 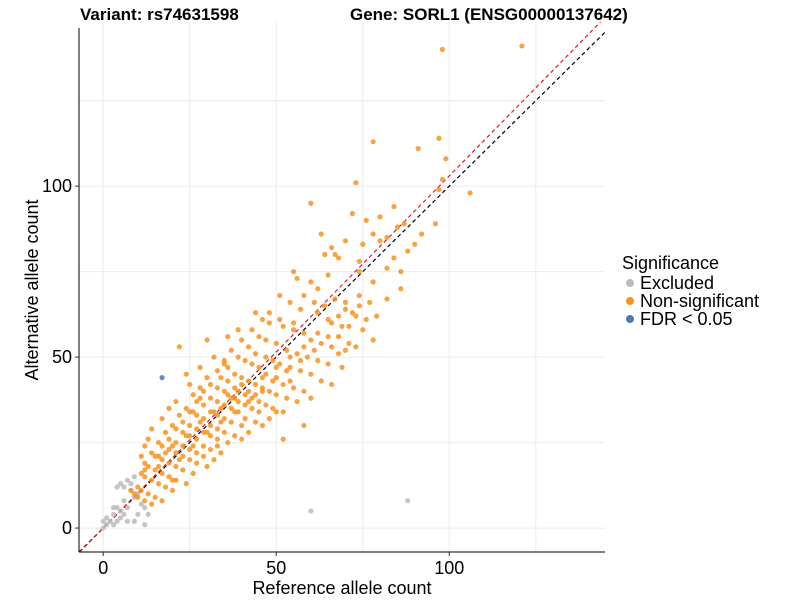 I want to click on legend-label-excluded: Excluded, so click(x=677, y=283).